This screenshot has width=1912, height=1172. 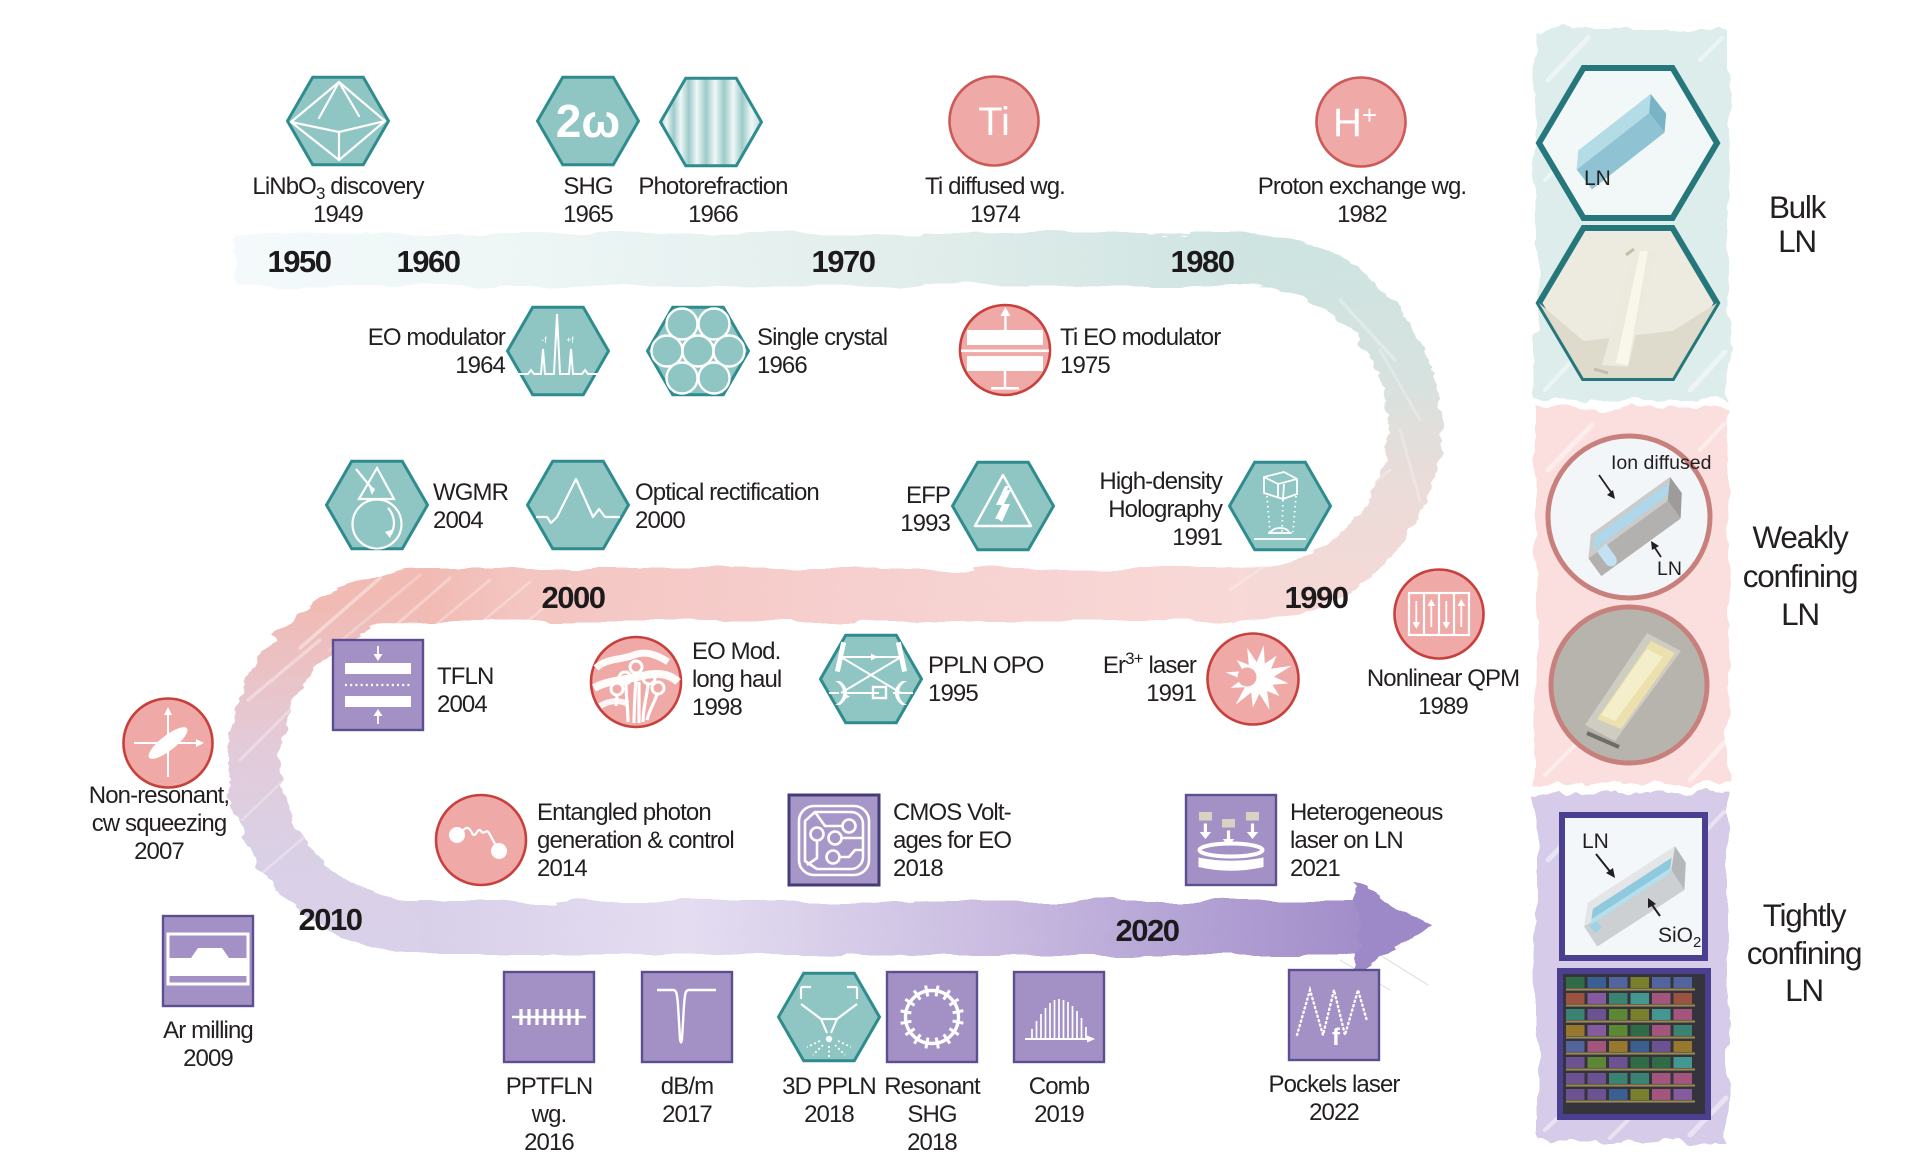 What do you see at coordinates (1316, 597) in the screenshot?
I see `svg-text: 1990` at bounding box center [1316, 597].